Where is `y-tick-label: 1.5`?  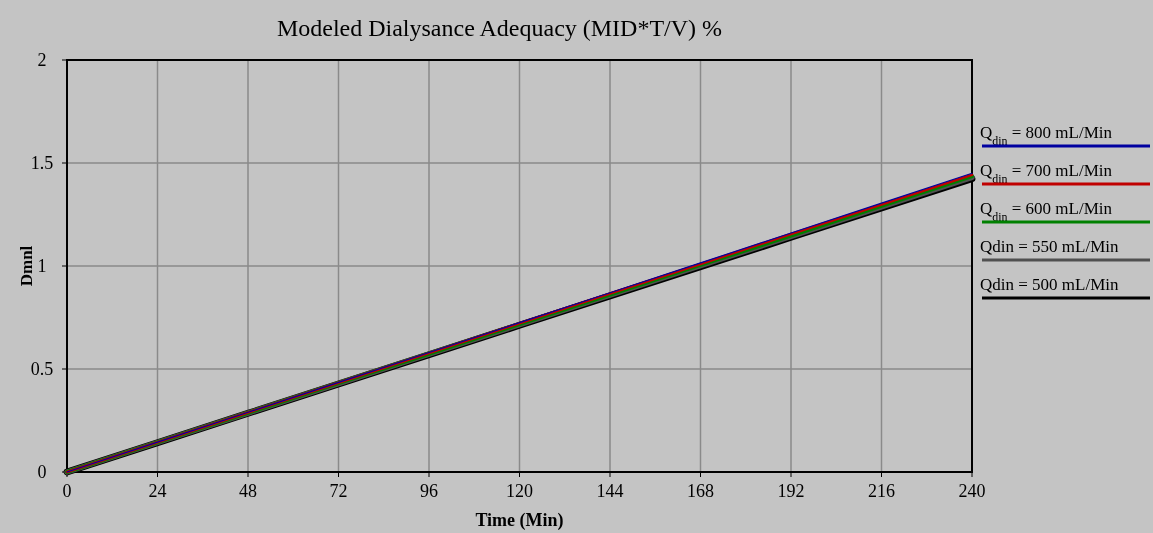 y-tick-label: 1.5 is located at coordinates (42, 163).